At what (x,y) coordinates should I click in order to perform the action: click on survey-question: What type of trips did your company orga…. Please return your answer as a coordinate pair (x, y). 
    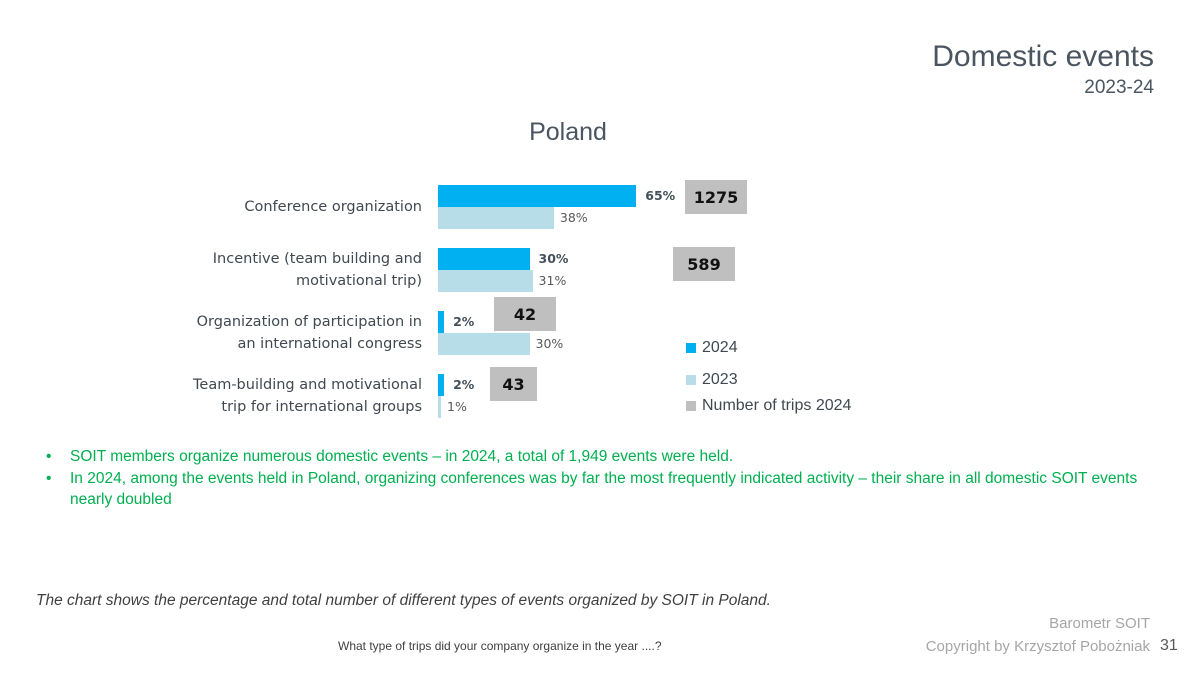
    Looking at the image, I should click on (500, 646).